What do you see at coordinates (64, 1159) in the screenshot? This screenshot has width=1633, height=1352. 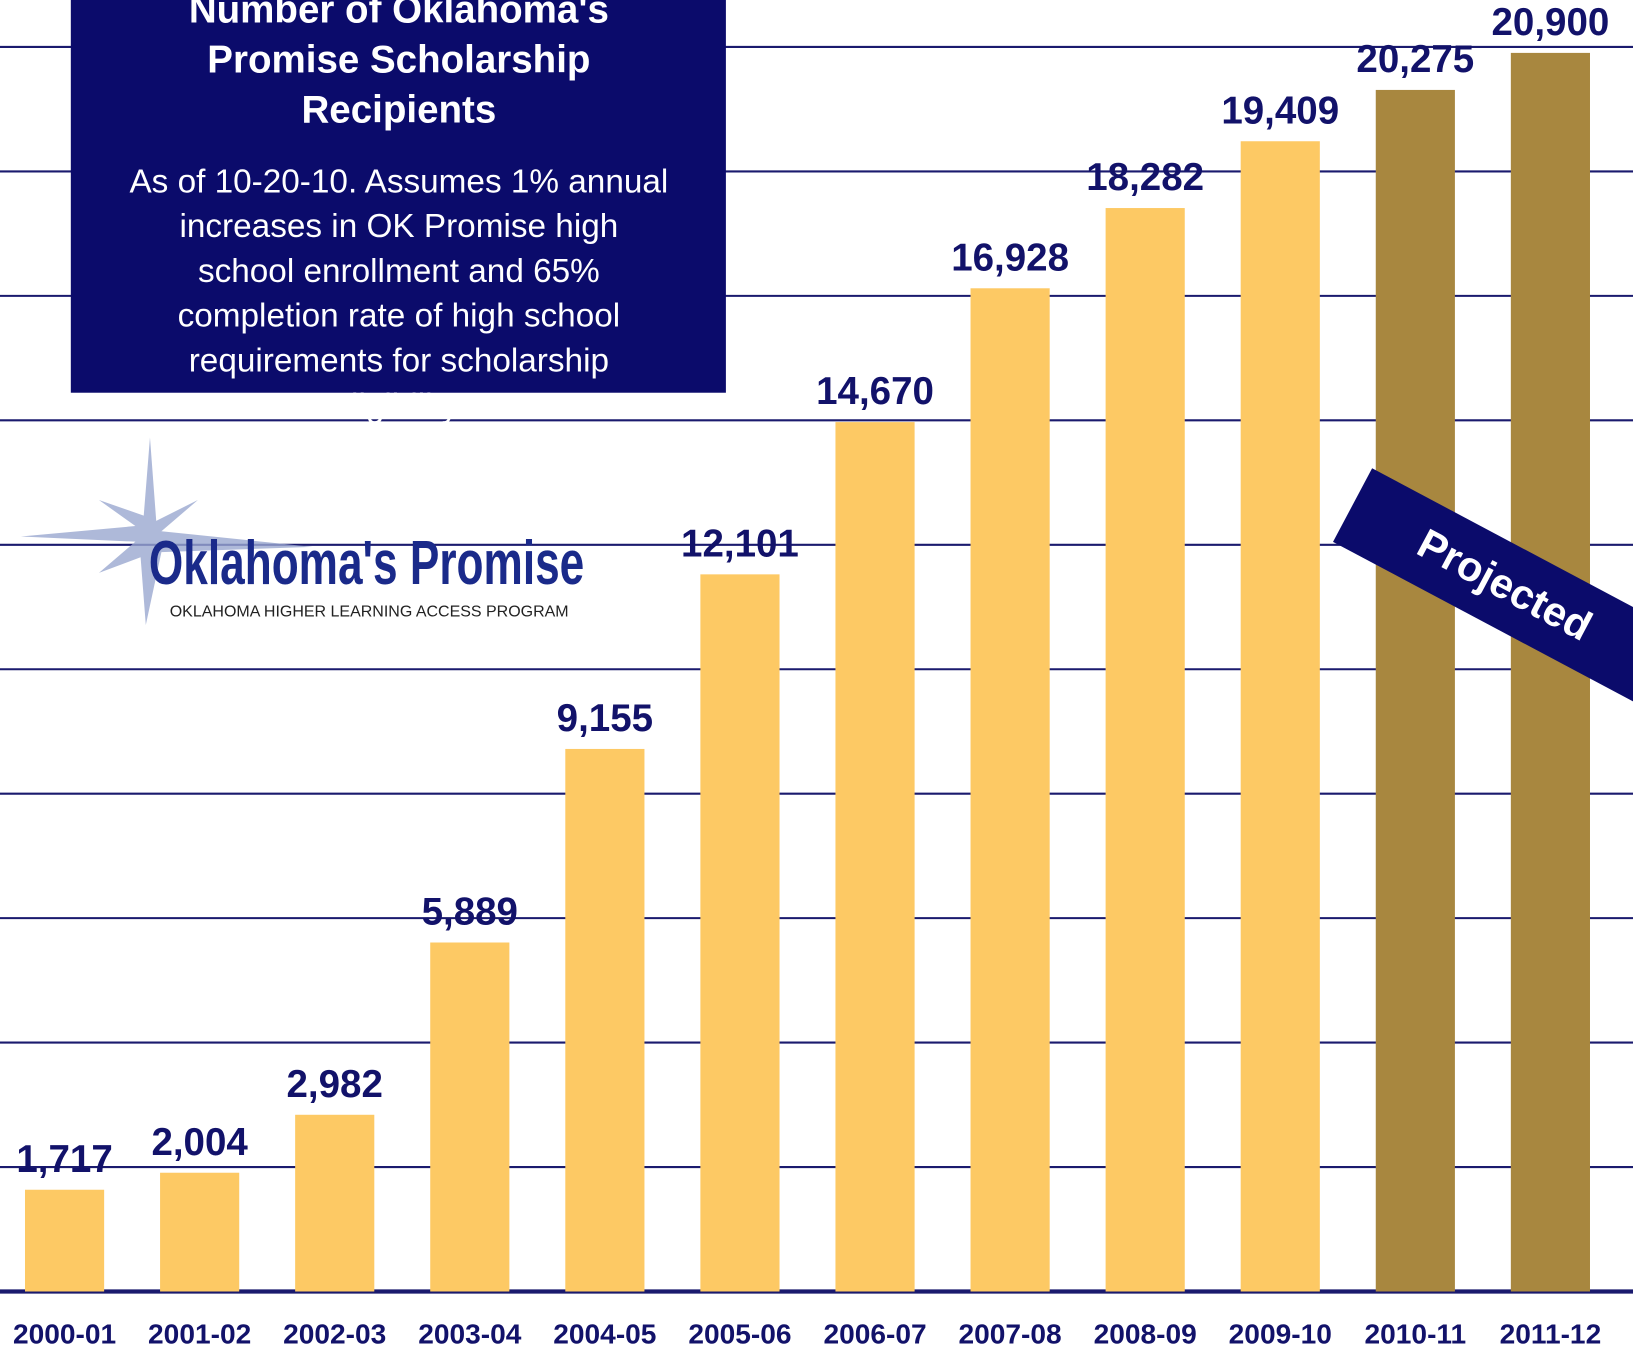 I see `value-label: 1,717` at bounding box center [64, 1159].